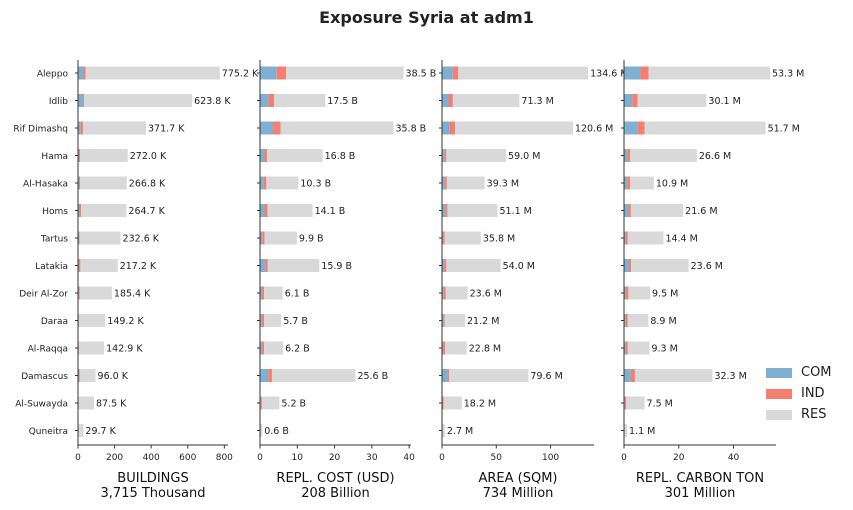 Image resolution: width=853 pixels, height=510 pixels. What do you see at coordinates (444, 210) in the screenshot?
I see `bar-2-5-com` at bounding box center [444, 210].